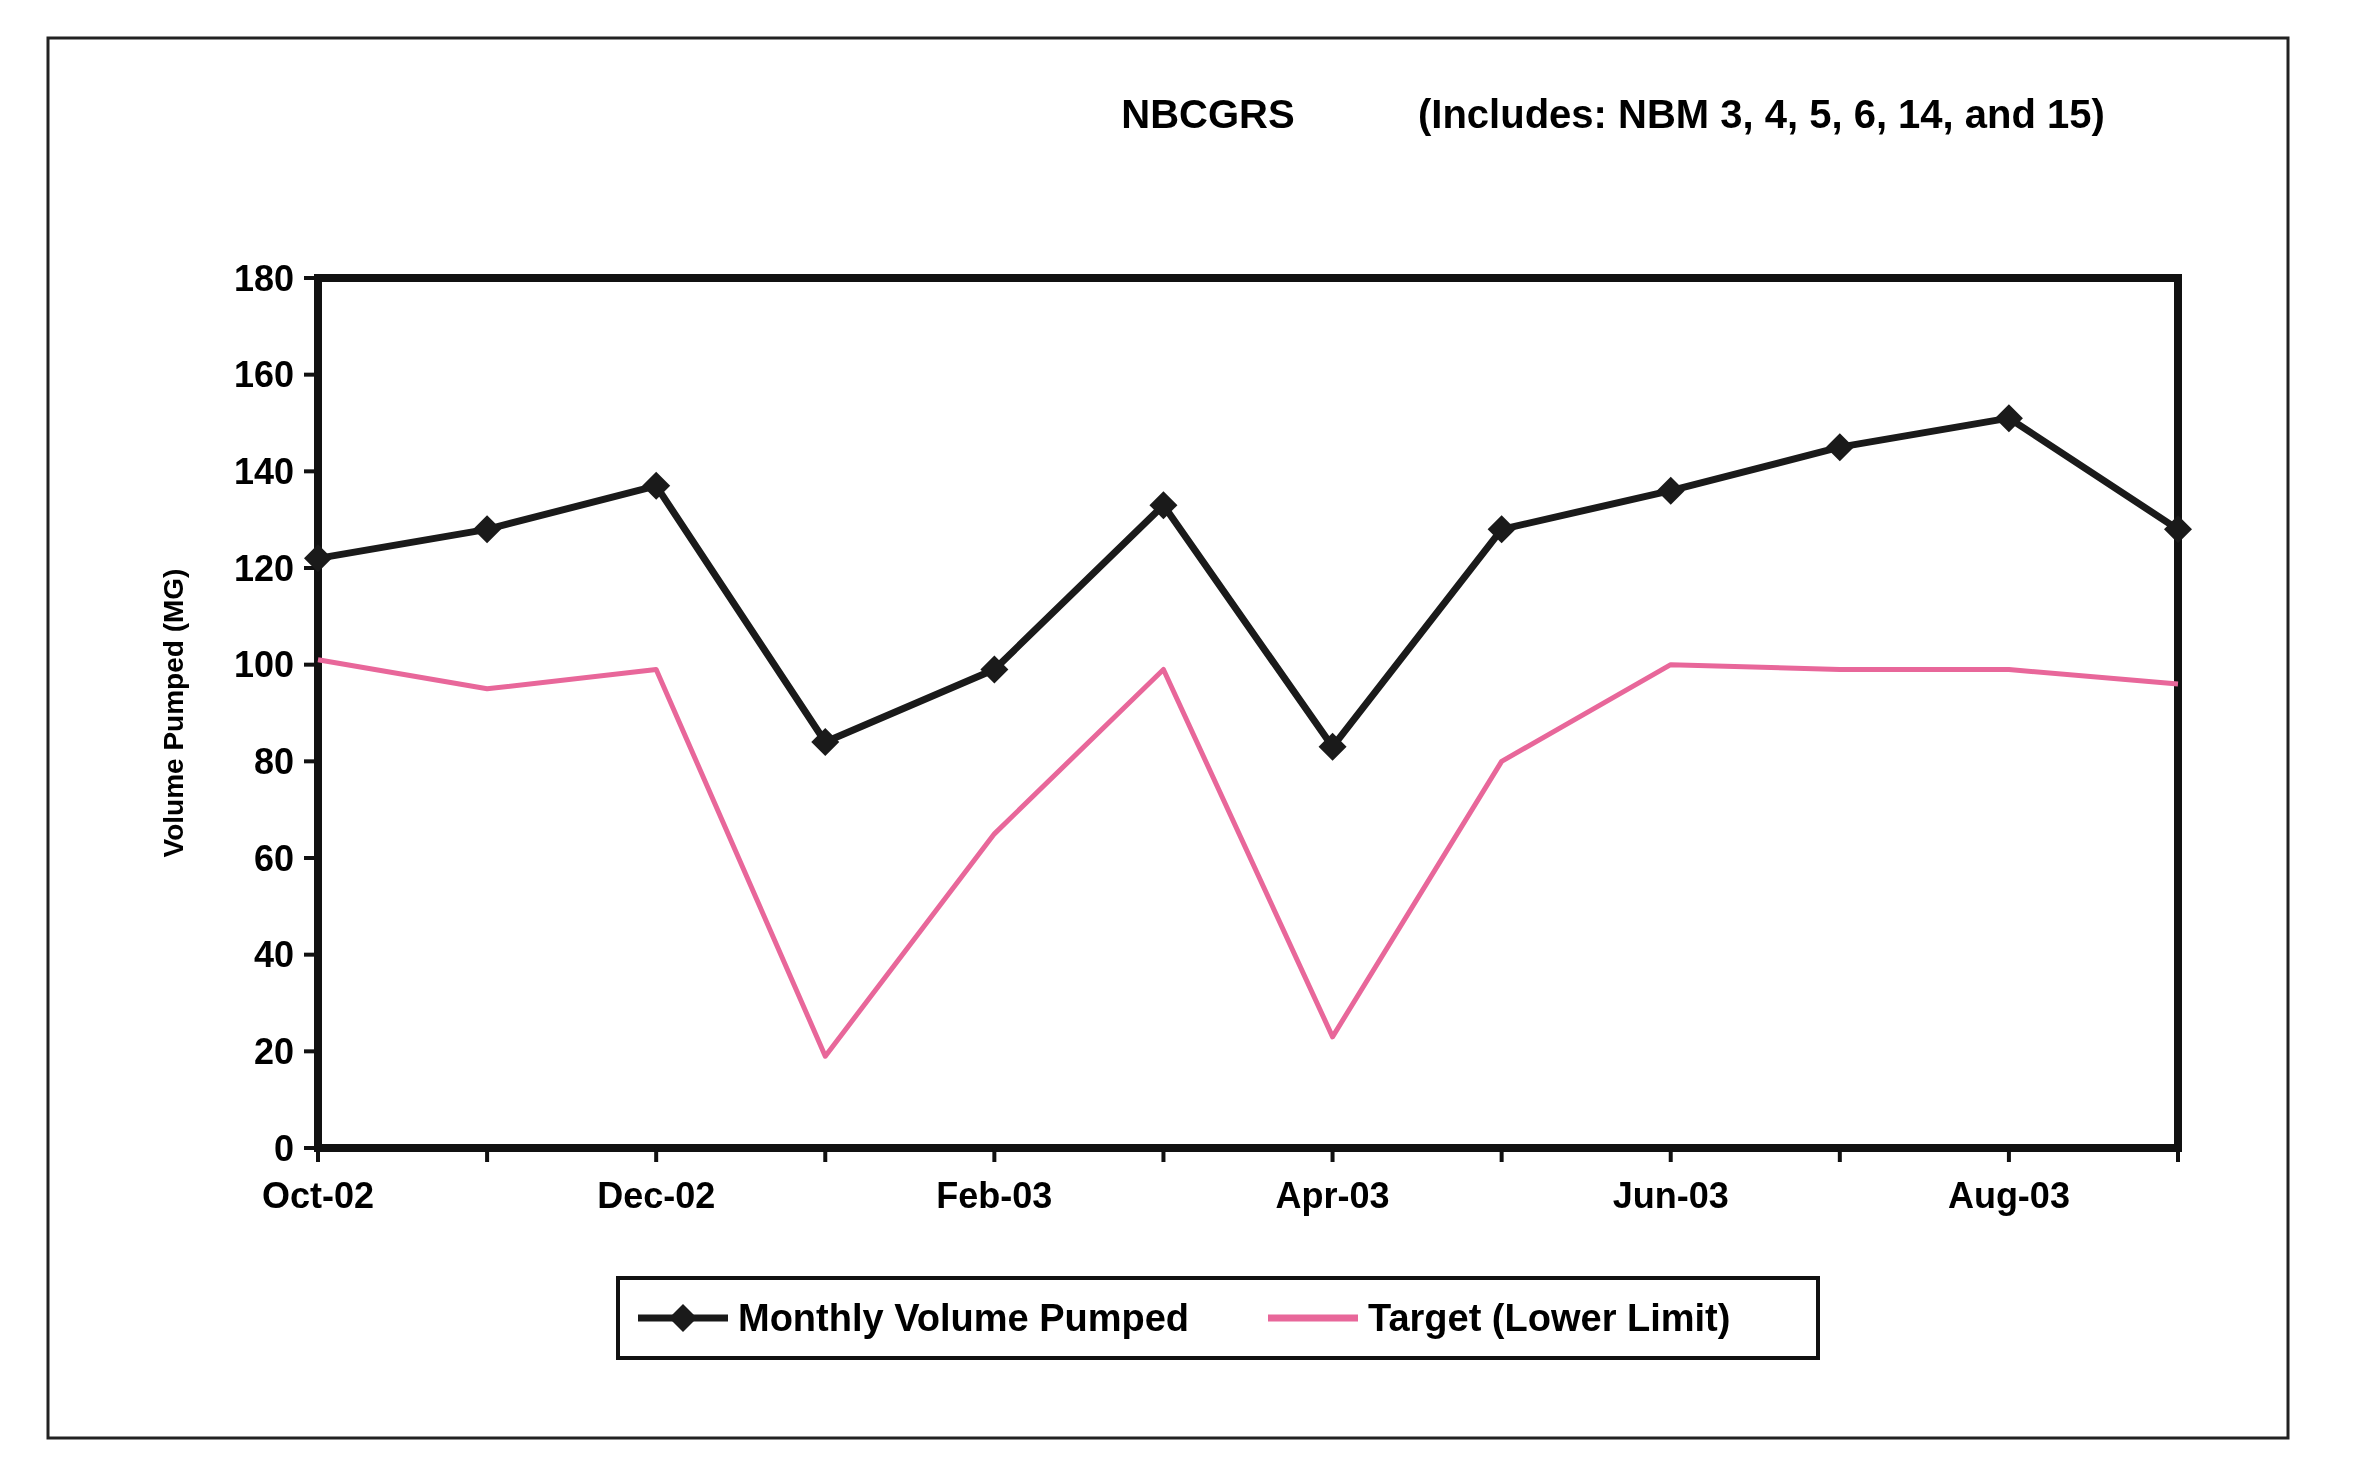 The image size is (2363, 1478). I want to click on x-tick-label: Apr-03, so click(1332, 1195).